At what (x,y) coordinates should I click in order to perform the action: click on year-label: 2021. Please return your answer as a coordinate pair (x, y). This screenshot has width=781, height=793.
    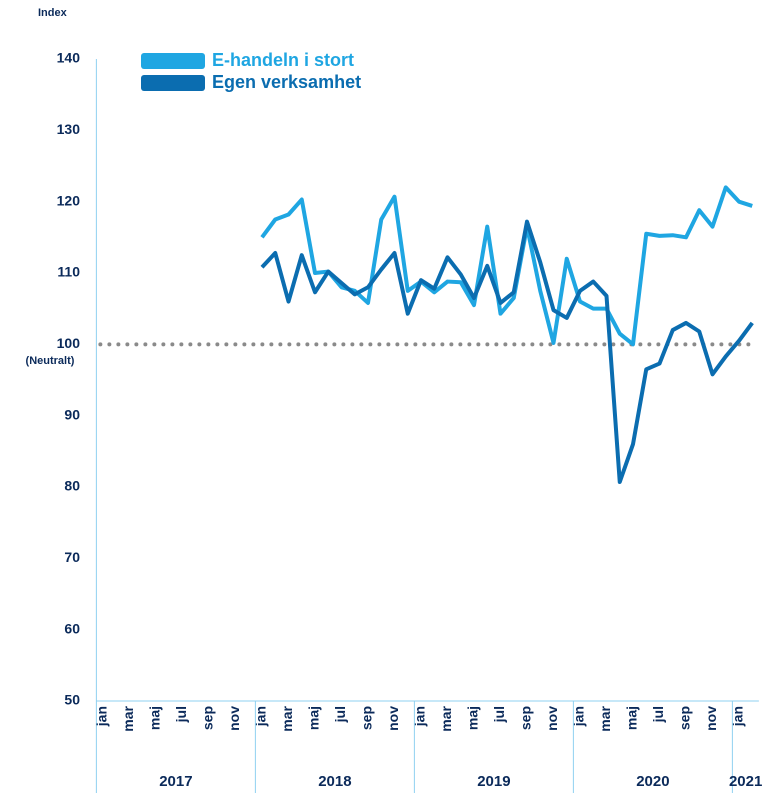
    Looking at the image, I should click on (745, 781).